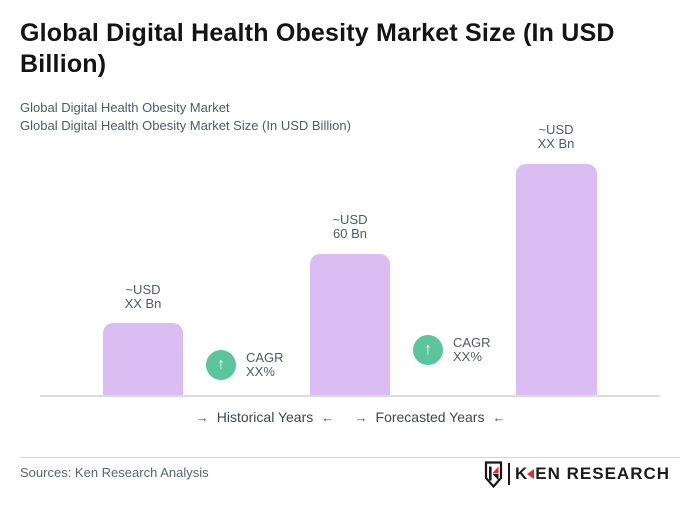  Describe the element at coordinates (522, 473) in the screenshot. I see `logo-letter-k: K` at that location.